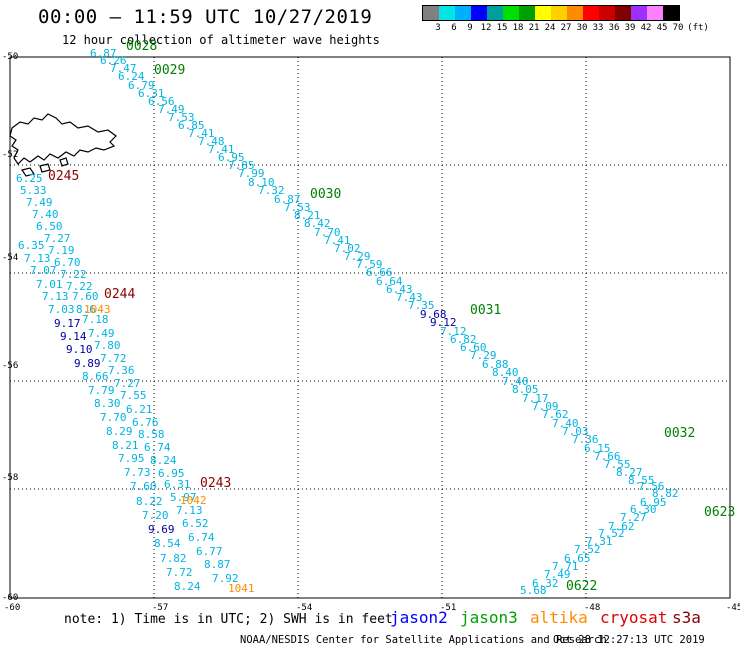  What do you see at coordinates (141, 85) in the screenshot?
I see `wave-height-value: 6.79` at bounding box center [141, 85].